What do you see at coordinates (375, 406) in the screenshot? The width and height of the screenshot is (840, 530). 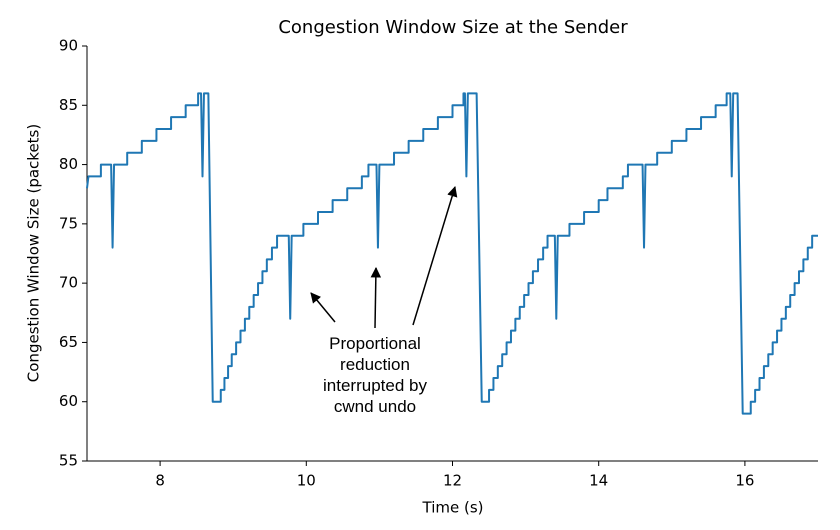 I see `annotation-line: cwnd undo` at bounding box center [375, 406].